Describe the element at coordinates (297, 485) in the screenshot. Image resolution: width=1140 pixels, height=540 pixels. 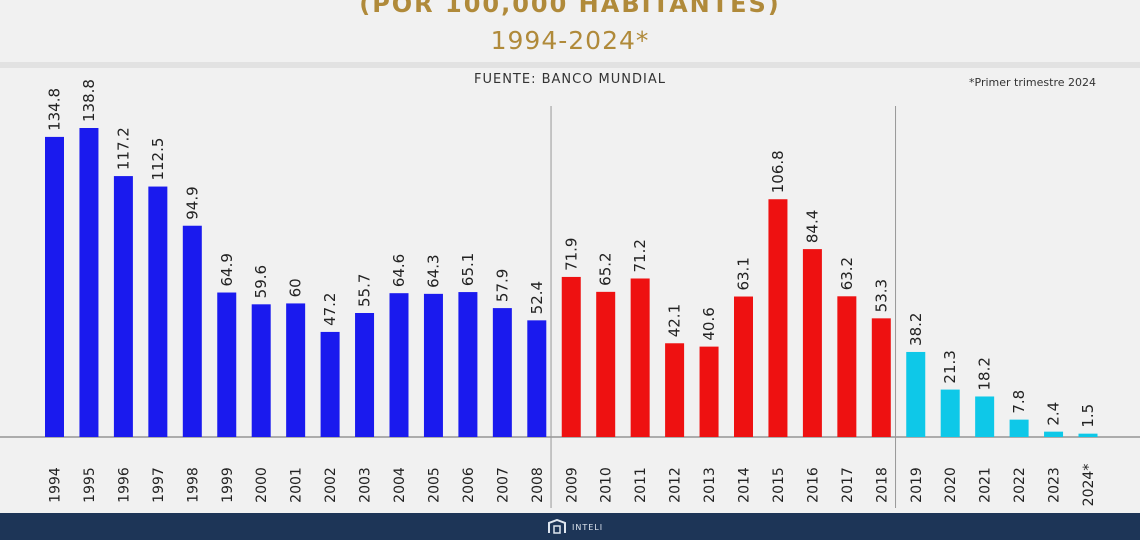
I see `category-label: 2001` at that location.